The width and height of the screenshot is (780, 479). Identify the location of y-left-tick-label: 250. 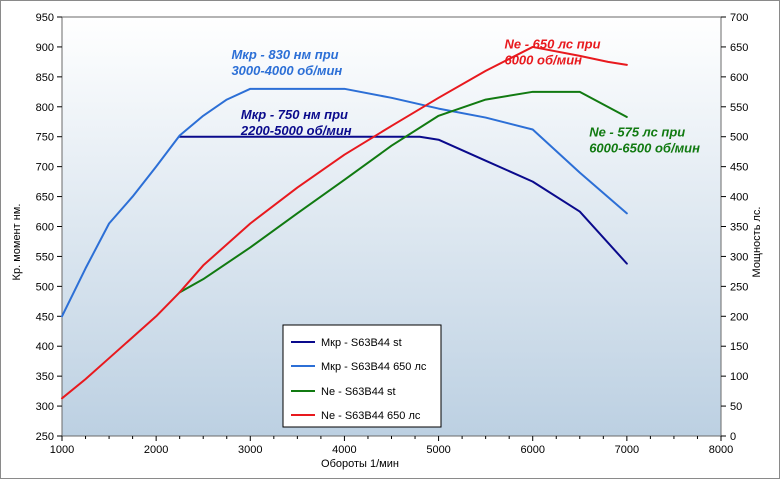
(45, 437).